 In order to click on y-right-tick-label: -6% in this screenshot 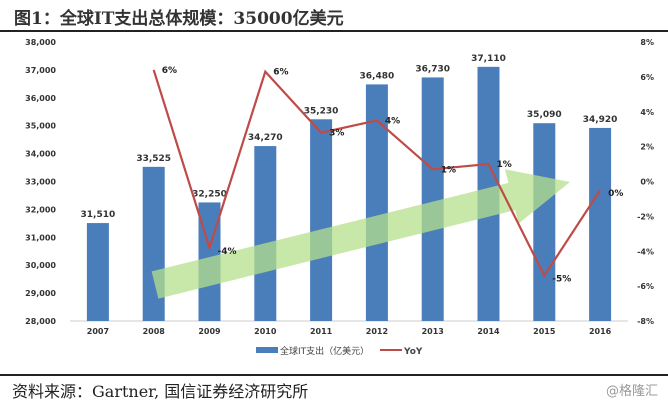, I will do `click(645, 286)`.